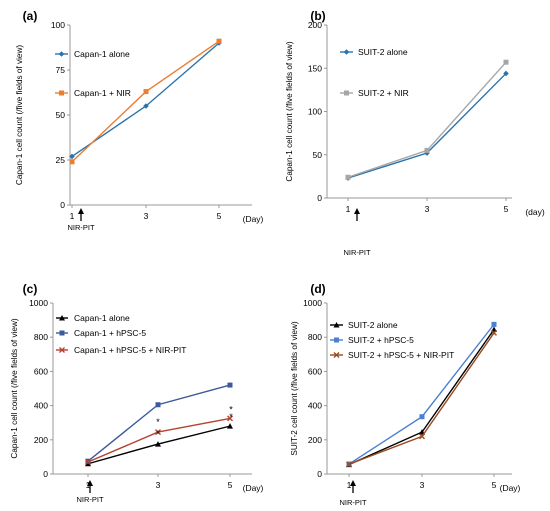 The image size is (550, 511). I want to click on legend-label: Capan-1 + hPSC-5, so click(110, 333).